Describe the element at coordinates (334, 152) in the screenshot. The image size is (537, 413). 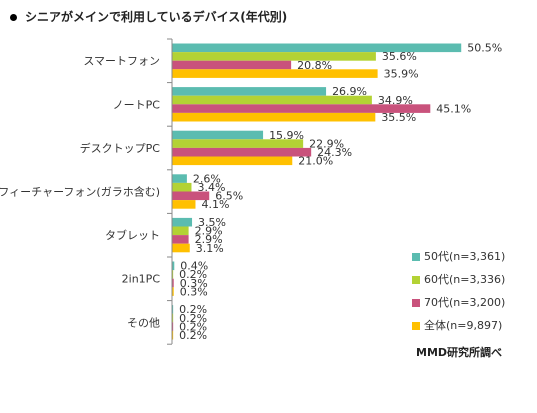
I see `data-label: 24.3%` at that location.